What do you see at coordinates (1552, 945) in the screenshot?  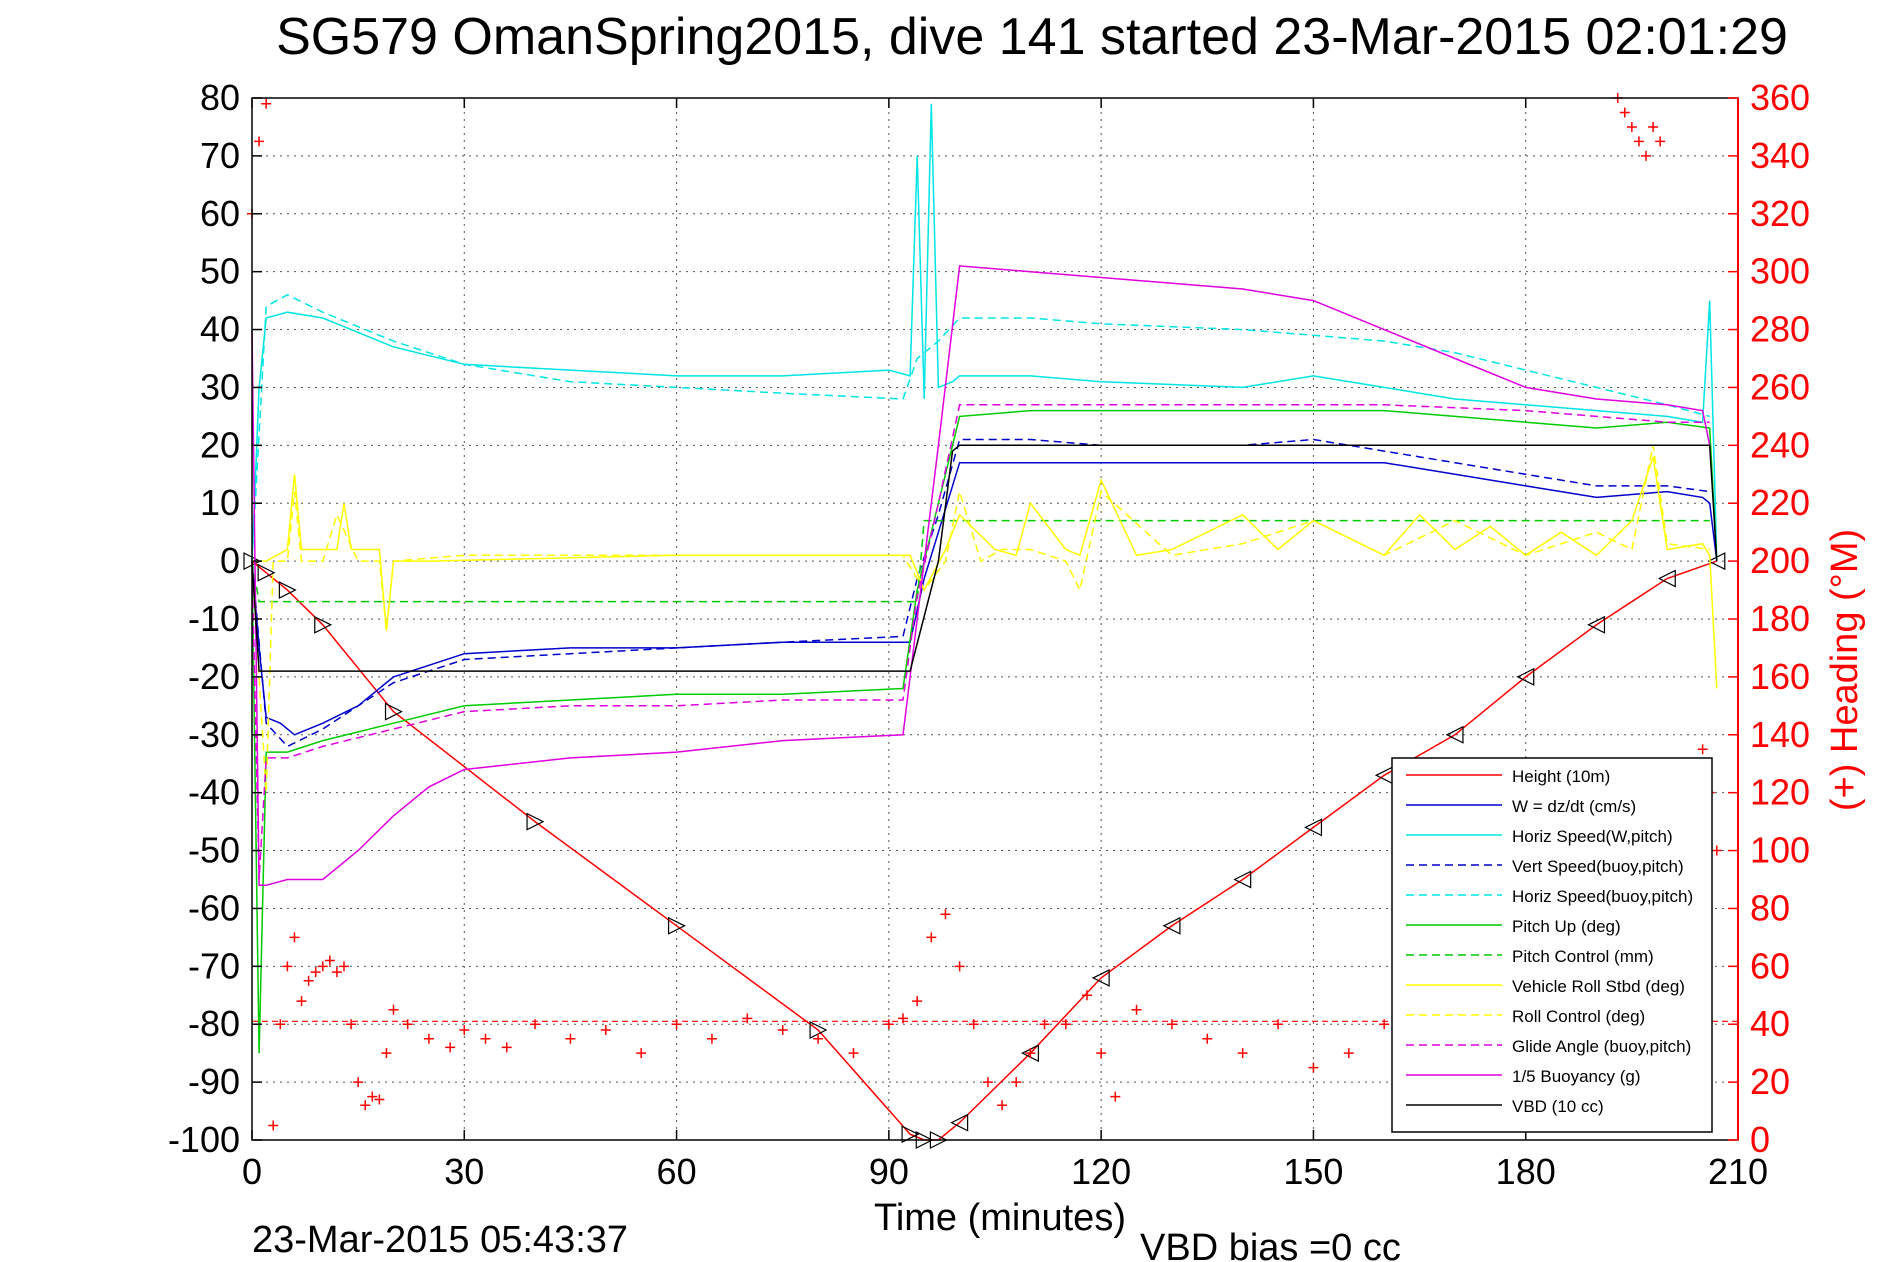 I see `legend-box` at bounding box center [1552, 945].